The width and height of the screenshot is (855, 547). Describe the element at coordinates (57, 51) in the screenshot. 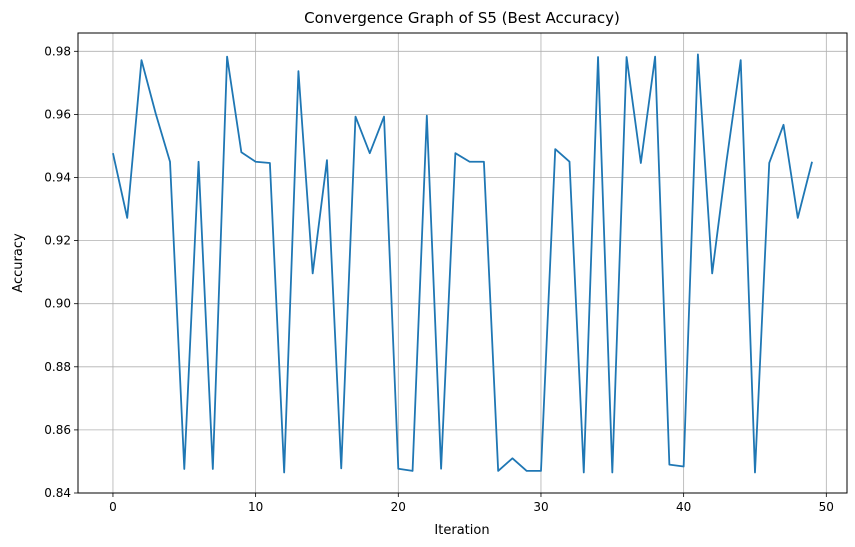

I see `y-tick-label: 0.98` at that location.